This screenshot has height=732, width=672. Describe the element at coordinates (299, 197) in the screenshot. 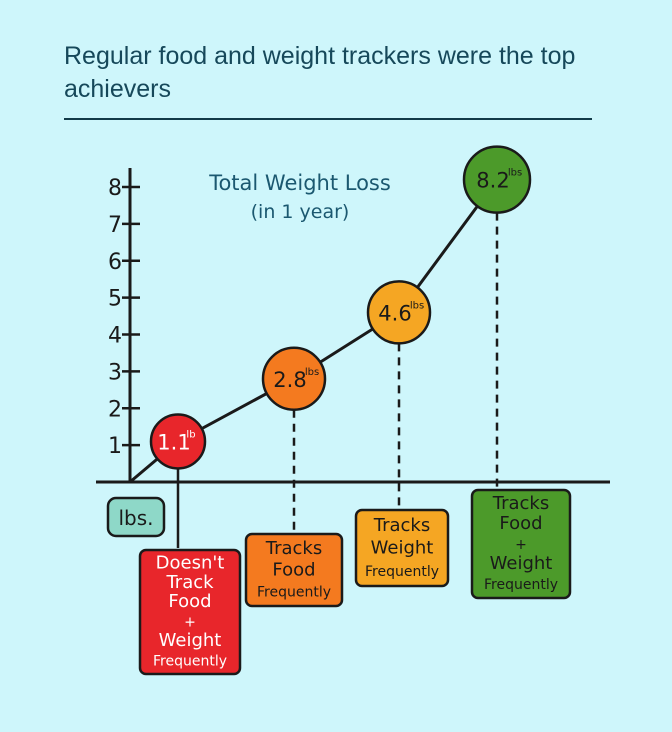

I see `chart-title-group: Total Weight Loss (in 1 year)` at that location.